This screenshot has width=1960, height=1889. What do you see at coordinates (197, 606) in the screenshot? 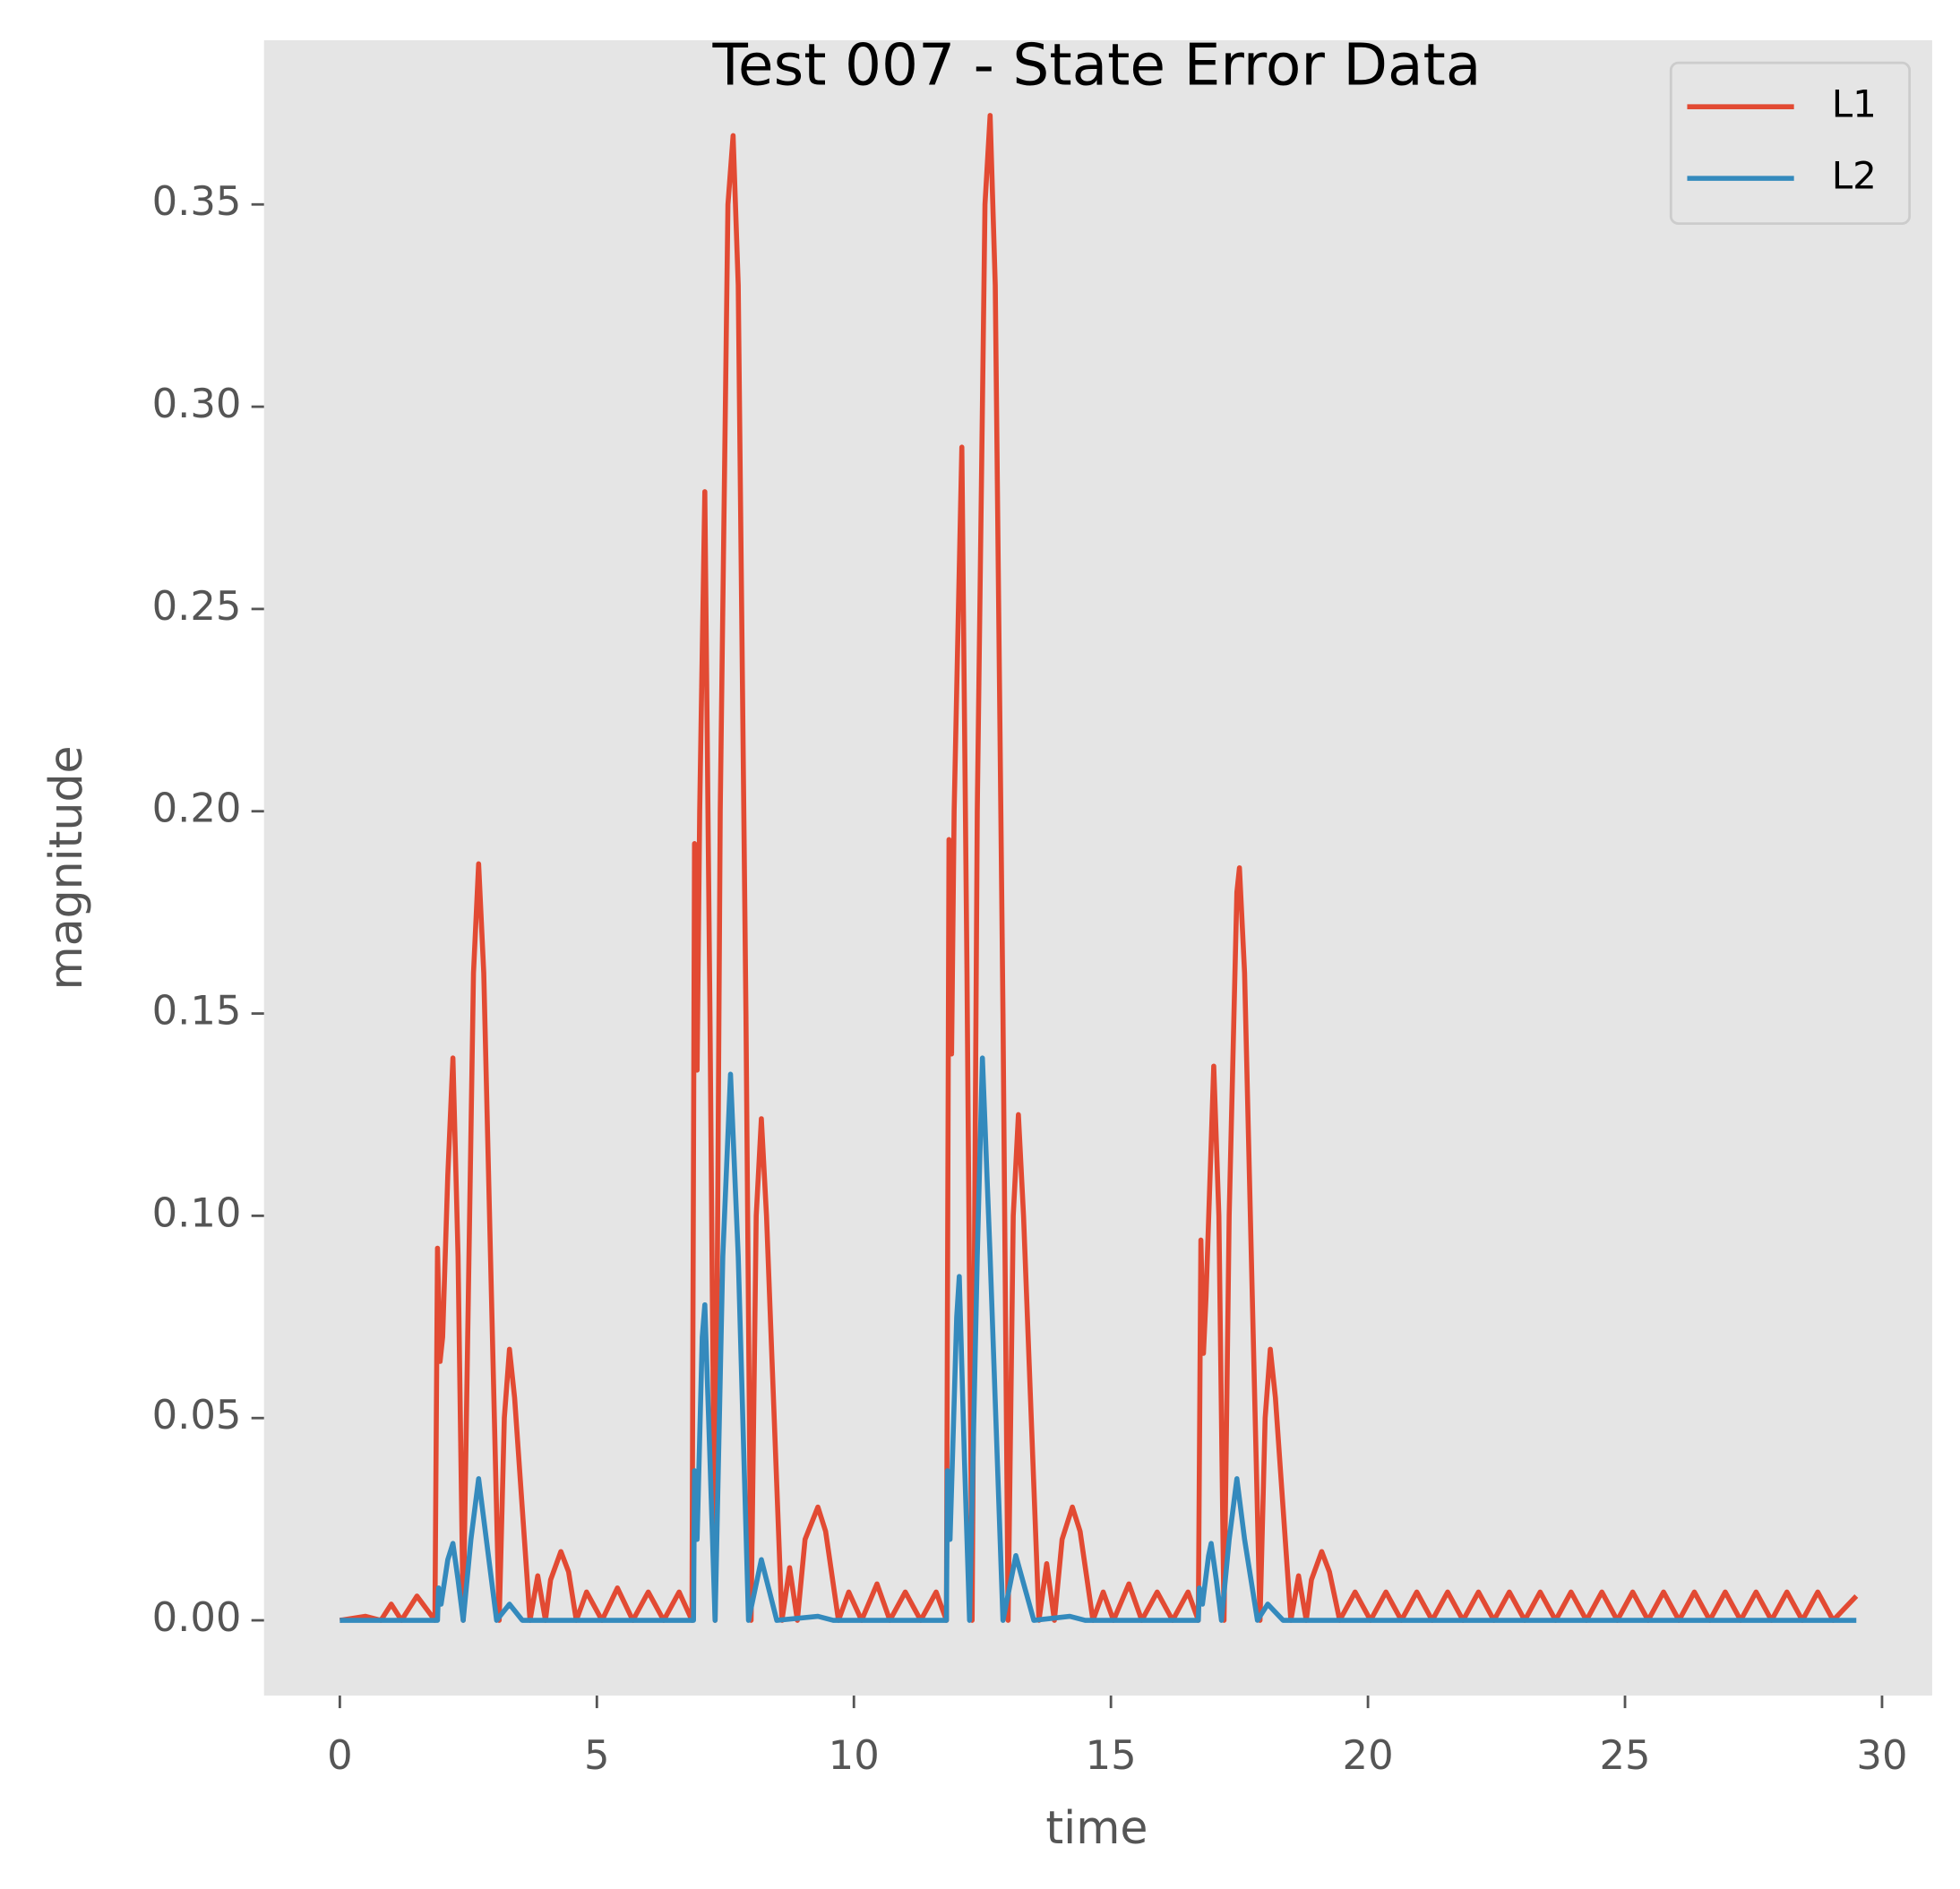
I see `y-tick-label: 0.25` at bounding box center [197, 606].